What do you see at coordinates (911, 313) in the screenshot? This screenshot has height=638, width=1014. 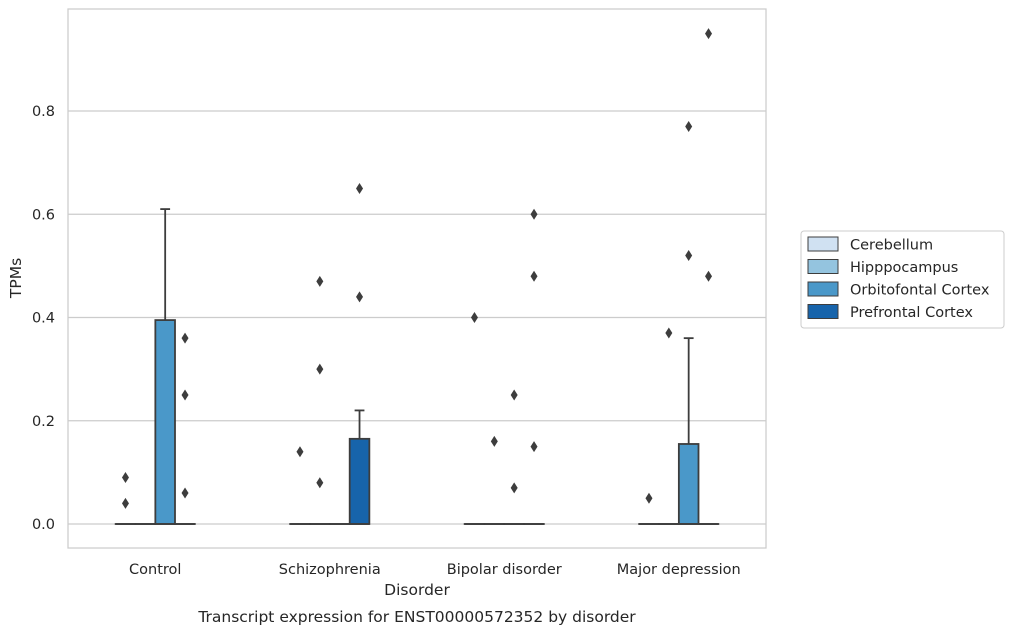 I see `legend-label: Prefrontal Cortex` at bounding box center [911, 313].